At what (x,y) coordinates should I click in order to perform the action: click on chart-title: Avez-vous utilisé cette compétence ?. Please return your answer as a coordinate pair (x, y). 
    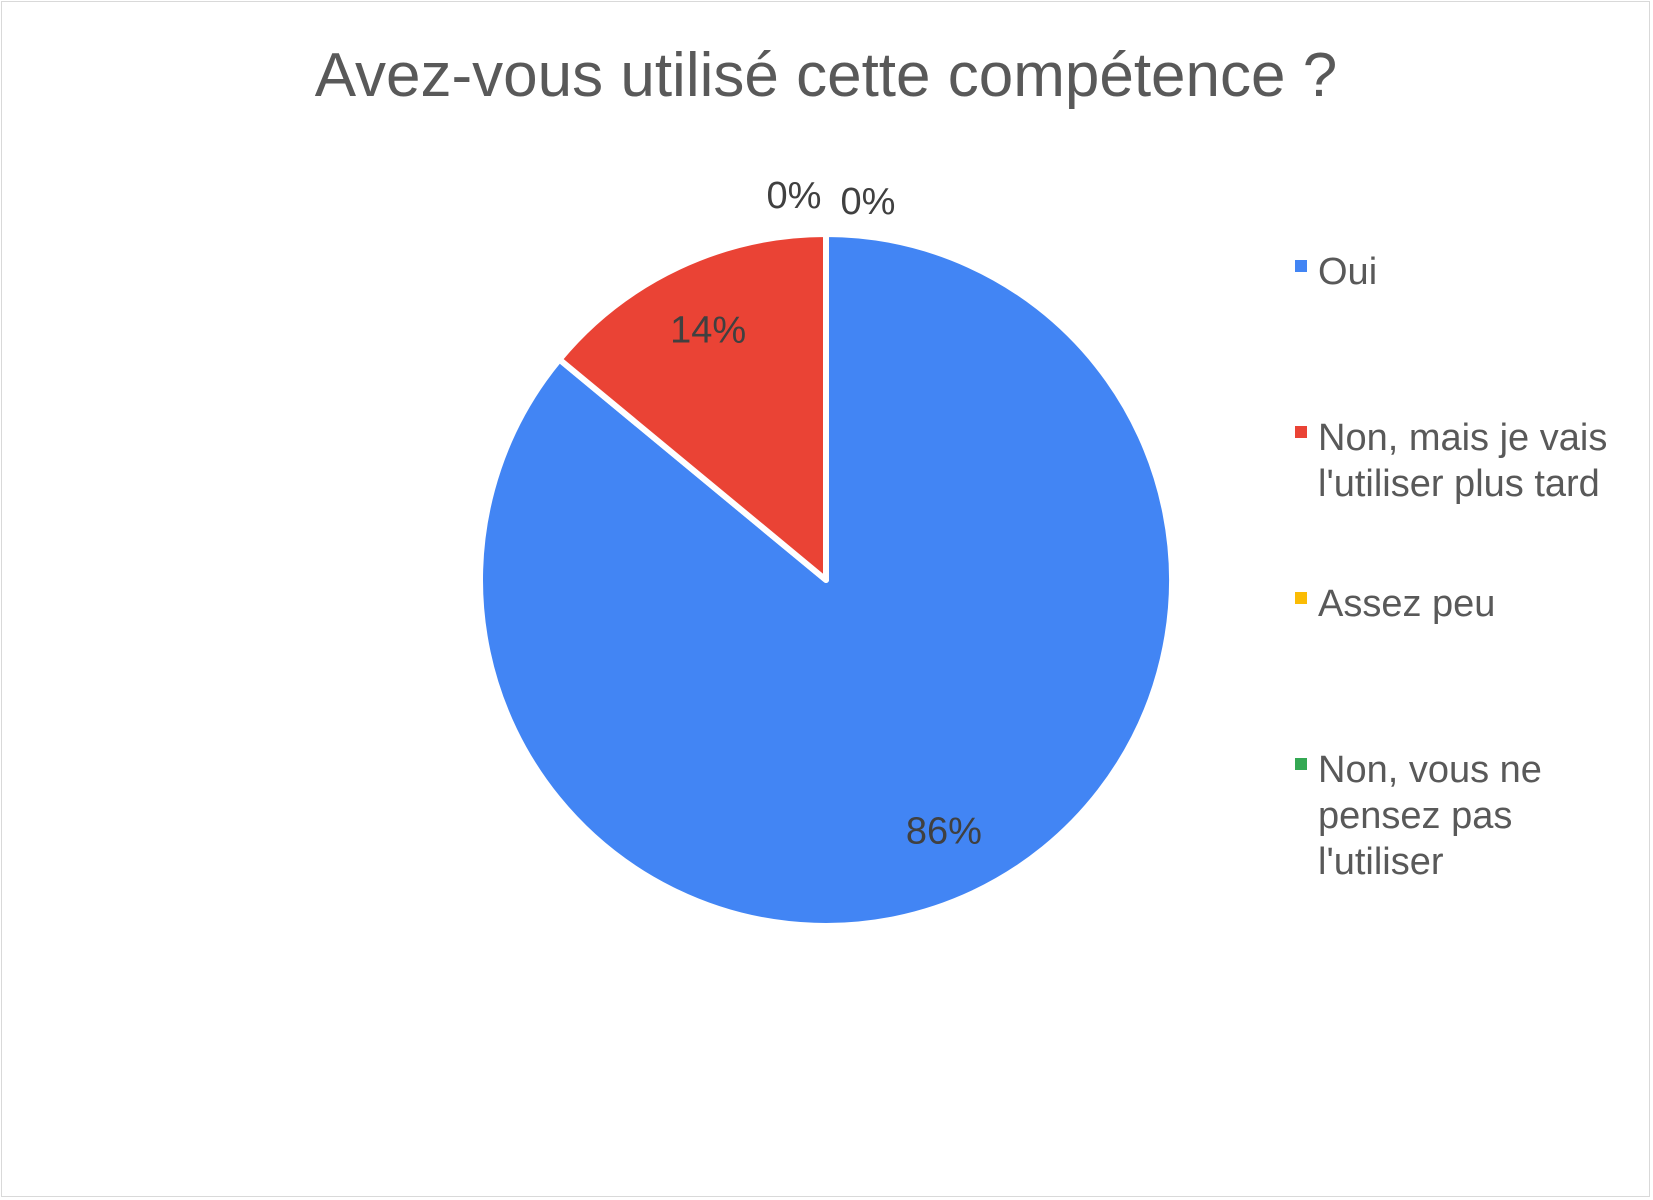
    Looking at the image, I should click on (826, 75).